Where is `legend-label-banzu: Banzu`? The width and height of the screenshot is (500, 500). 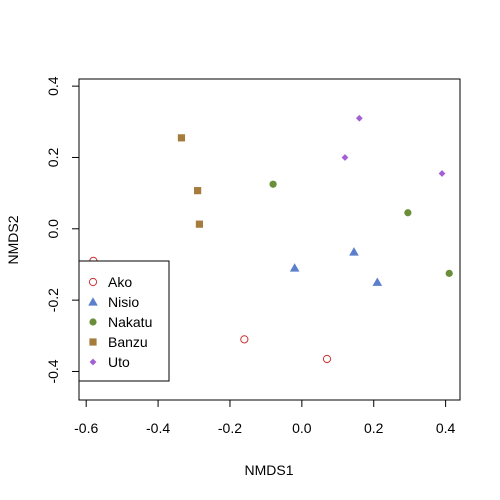 legend-label-banzu: Banzu is located at coordinates (128, 342).